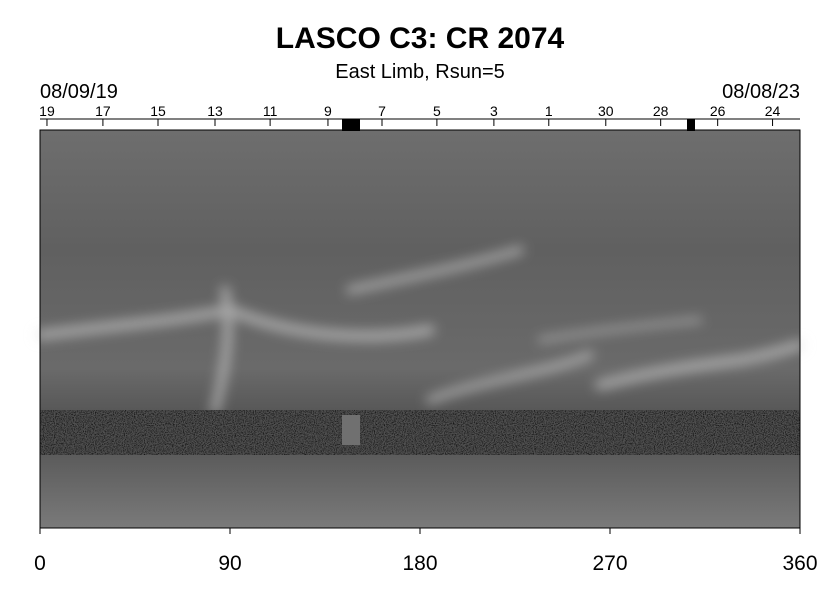 The width and height of the screenshot is (820, 605). Describe the element at coordinates (606, 111) in the screenshot. I see `day-tick-label: 30` at that location.